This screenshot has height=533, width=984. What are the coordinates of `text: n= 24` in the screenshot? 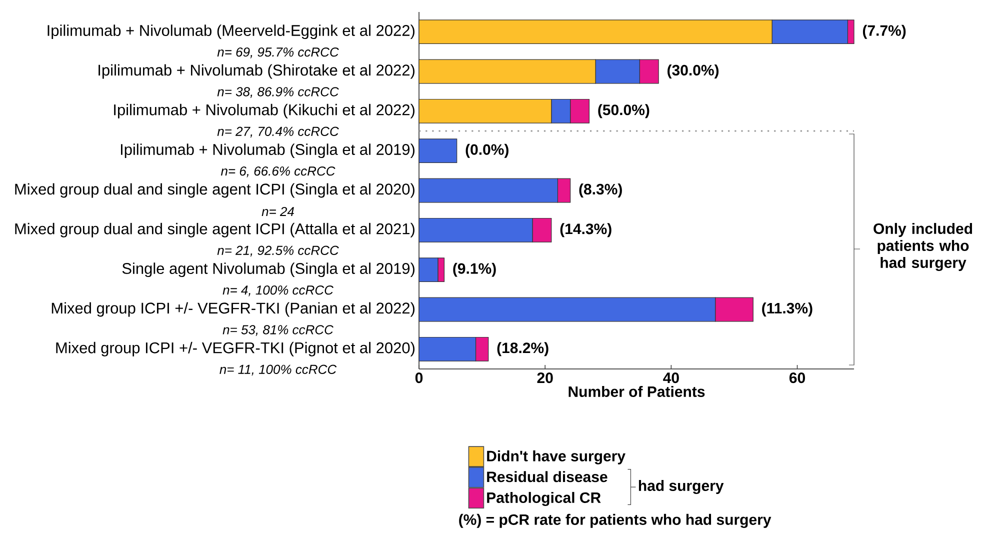 It's located at (278, 211).